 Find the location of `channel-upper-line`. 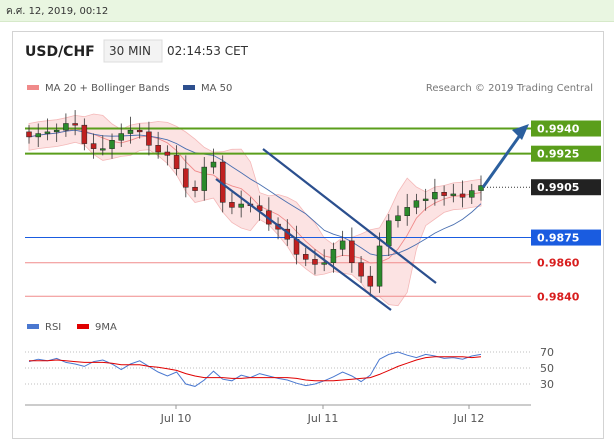

channel-upper-line is located at coordinates (349, 216).